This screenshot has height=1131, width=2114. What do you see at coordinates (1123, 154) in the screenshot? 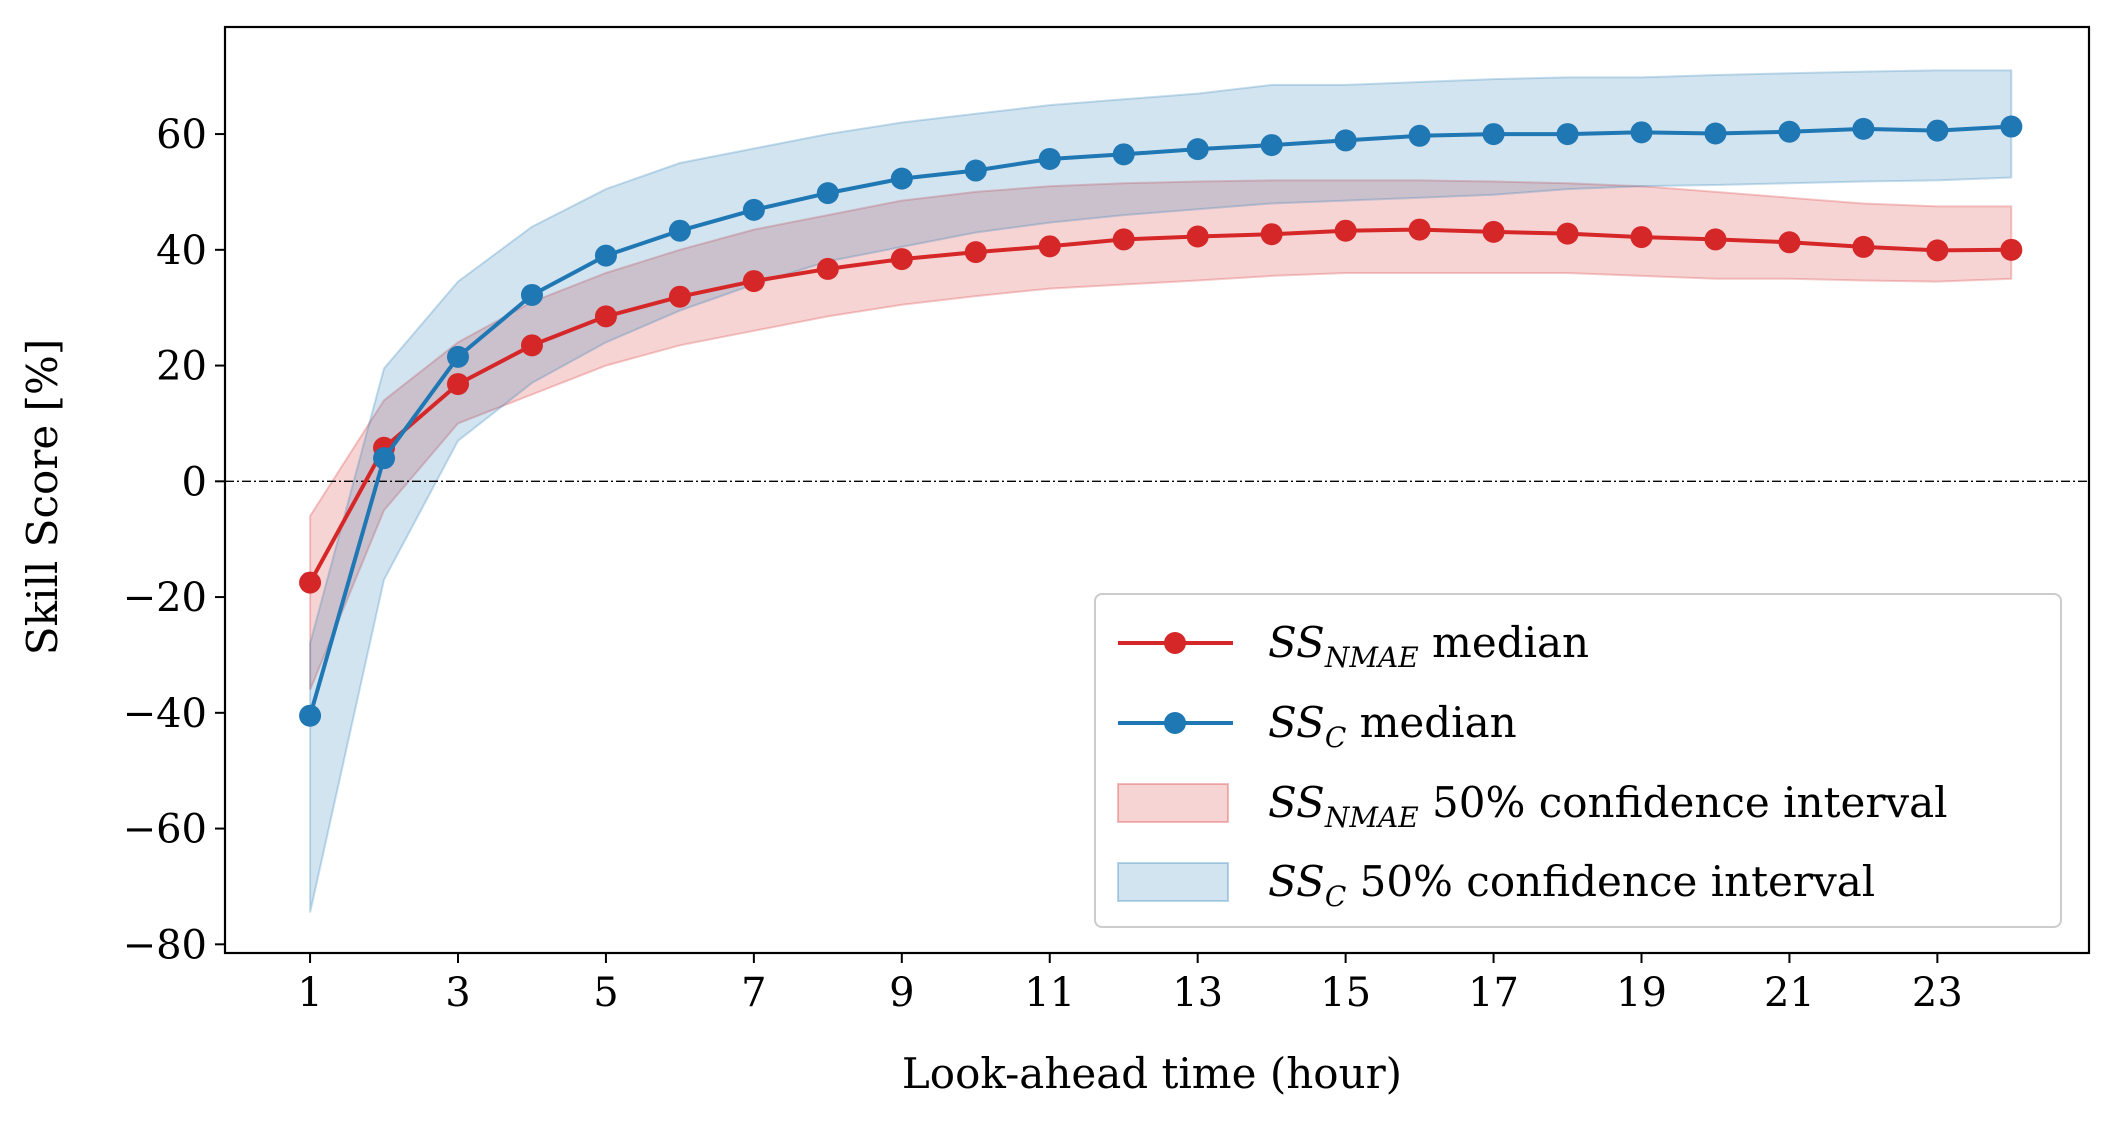
I see `data-point-c-h12` at bounding box center [1123, 154].